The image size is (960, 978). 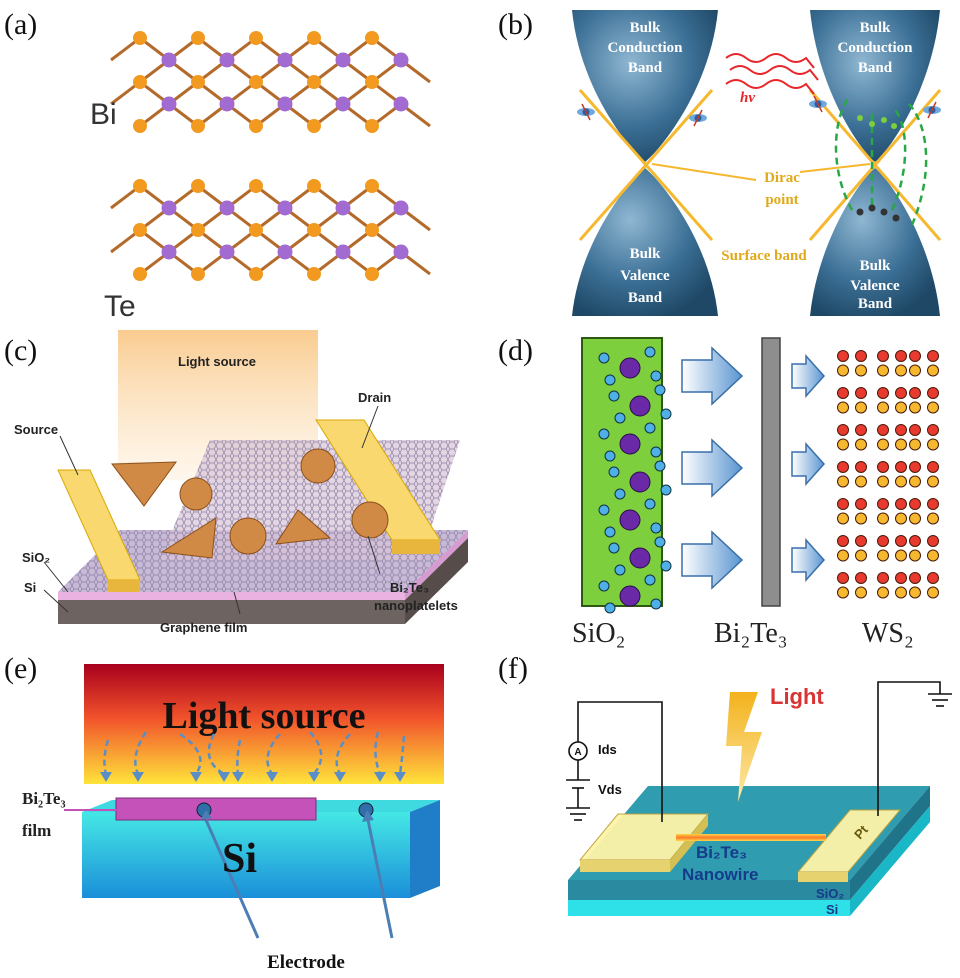 I want to click on si-label-f: Si, so click(x=832, y=909).